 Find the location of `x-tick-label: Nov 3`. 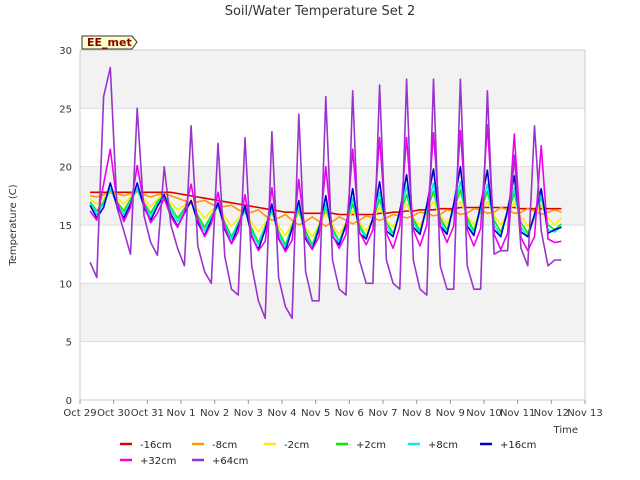

x-tick-label: Nov 3 is located at coordinates (248, 413).